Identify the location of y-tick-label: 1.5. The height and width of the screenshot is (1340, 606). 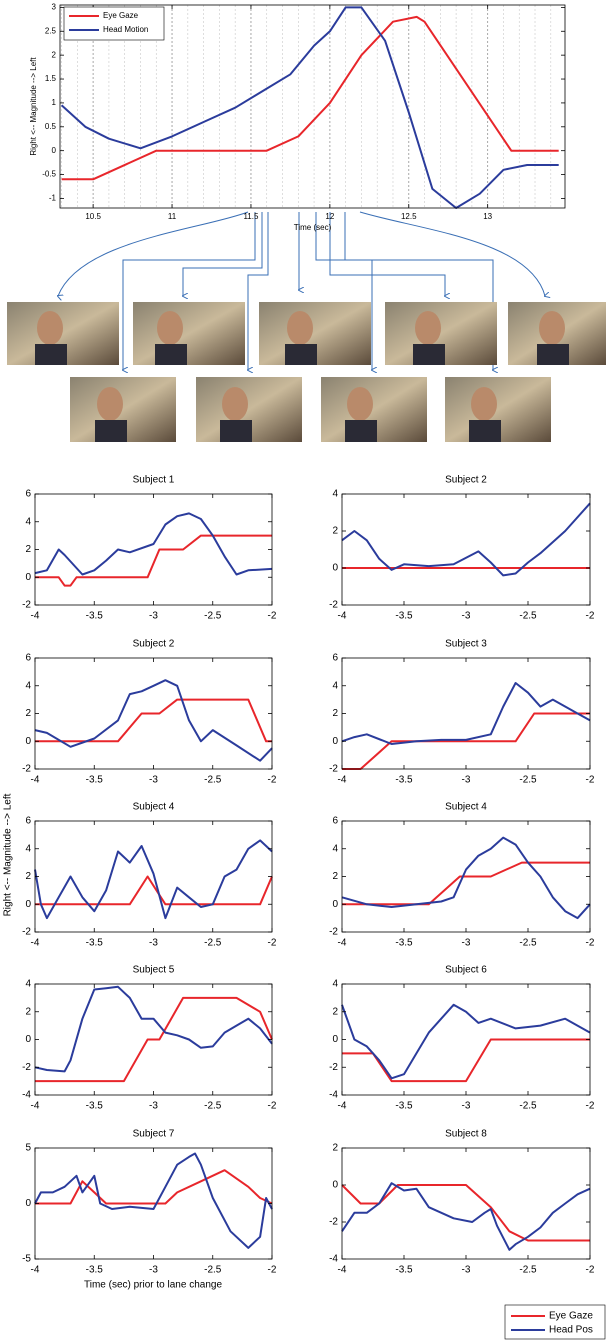
(51, 78).